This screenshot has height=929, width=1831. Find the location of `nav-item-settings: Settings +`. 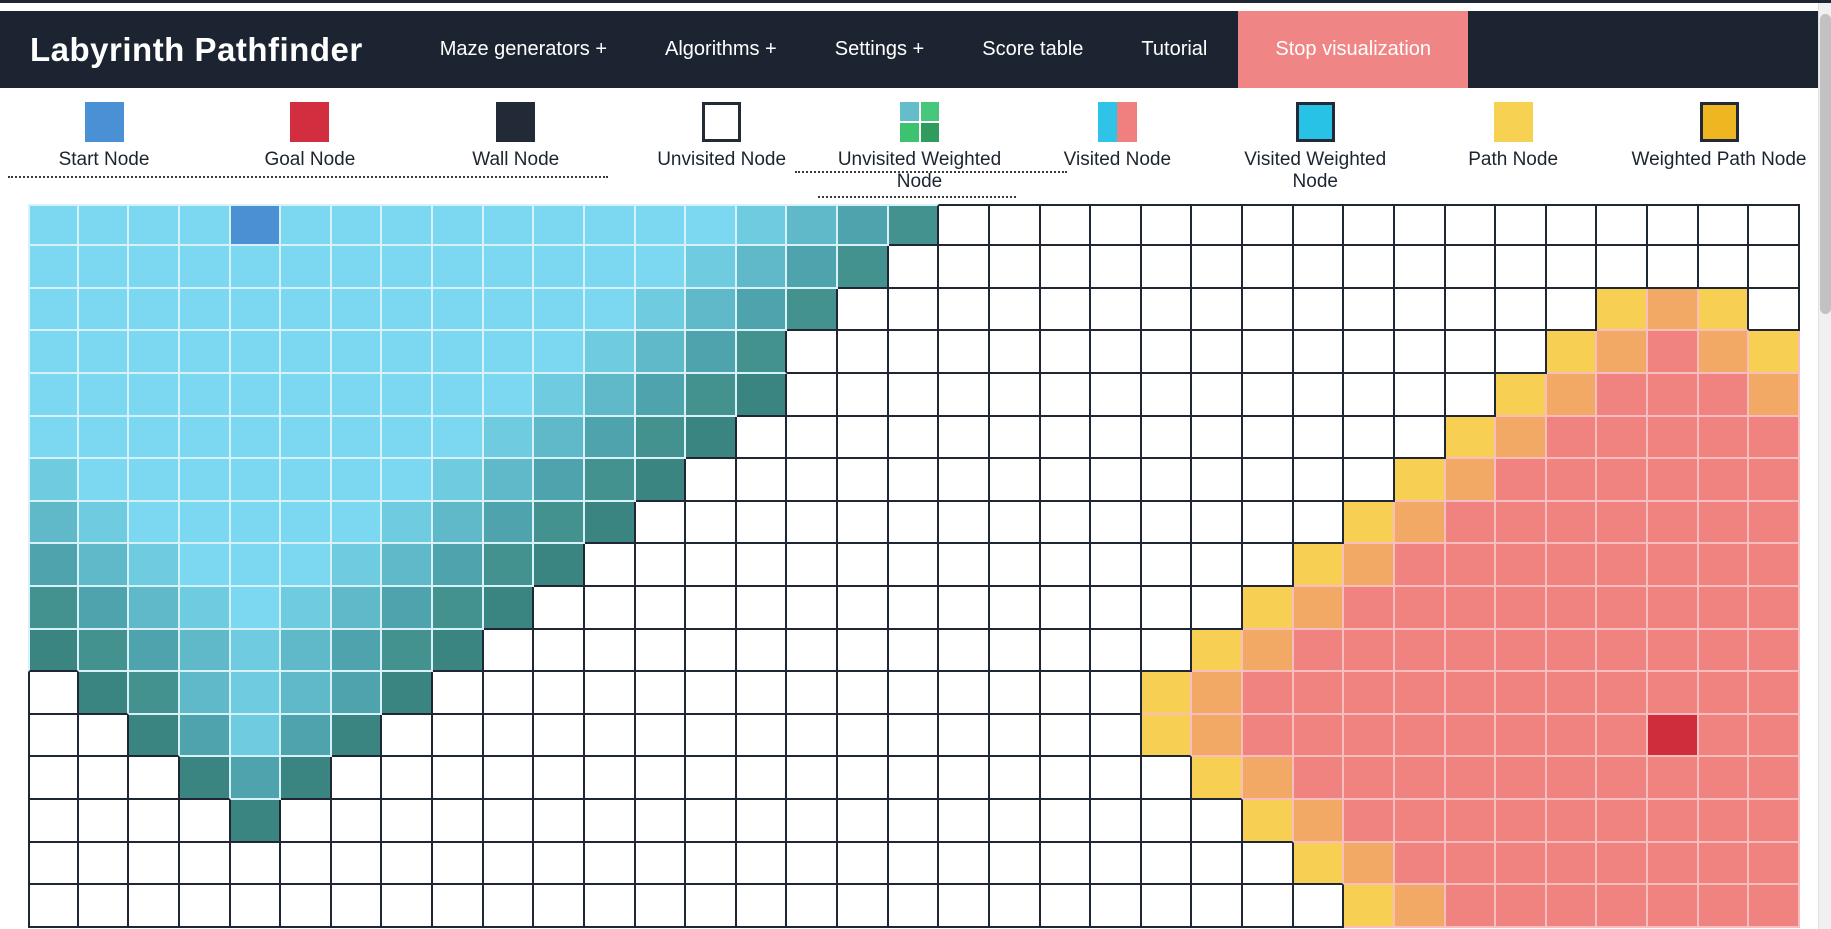

nav-item-settings: Settings + is located at coordinates (879, 49).